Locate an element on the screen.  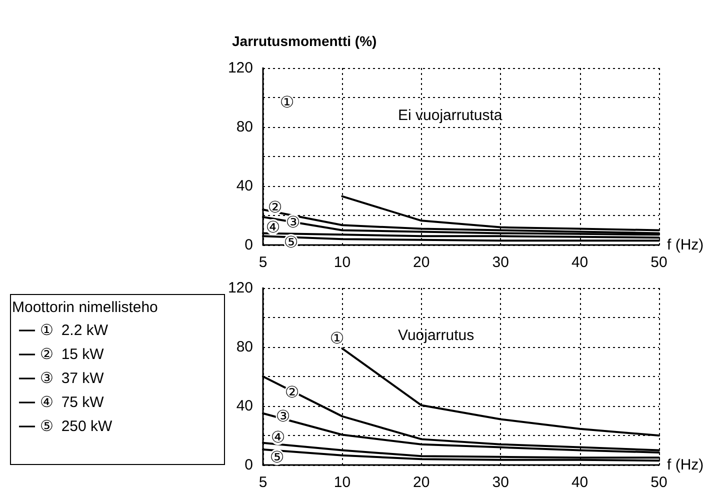
text: Vuojarrutus is located at coordinates (436, 335).